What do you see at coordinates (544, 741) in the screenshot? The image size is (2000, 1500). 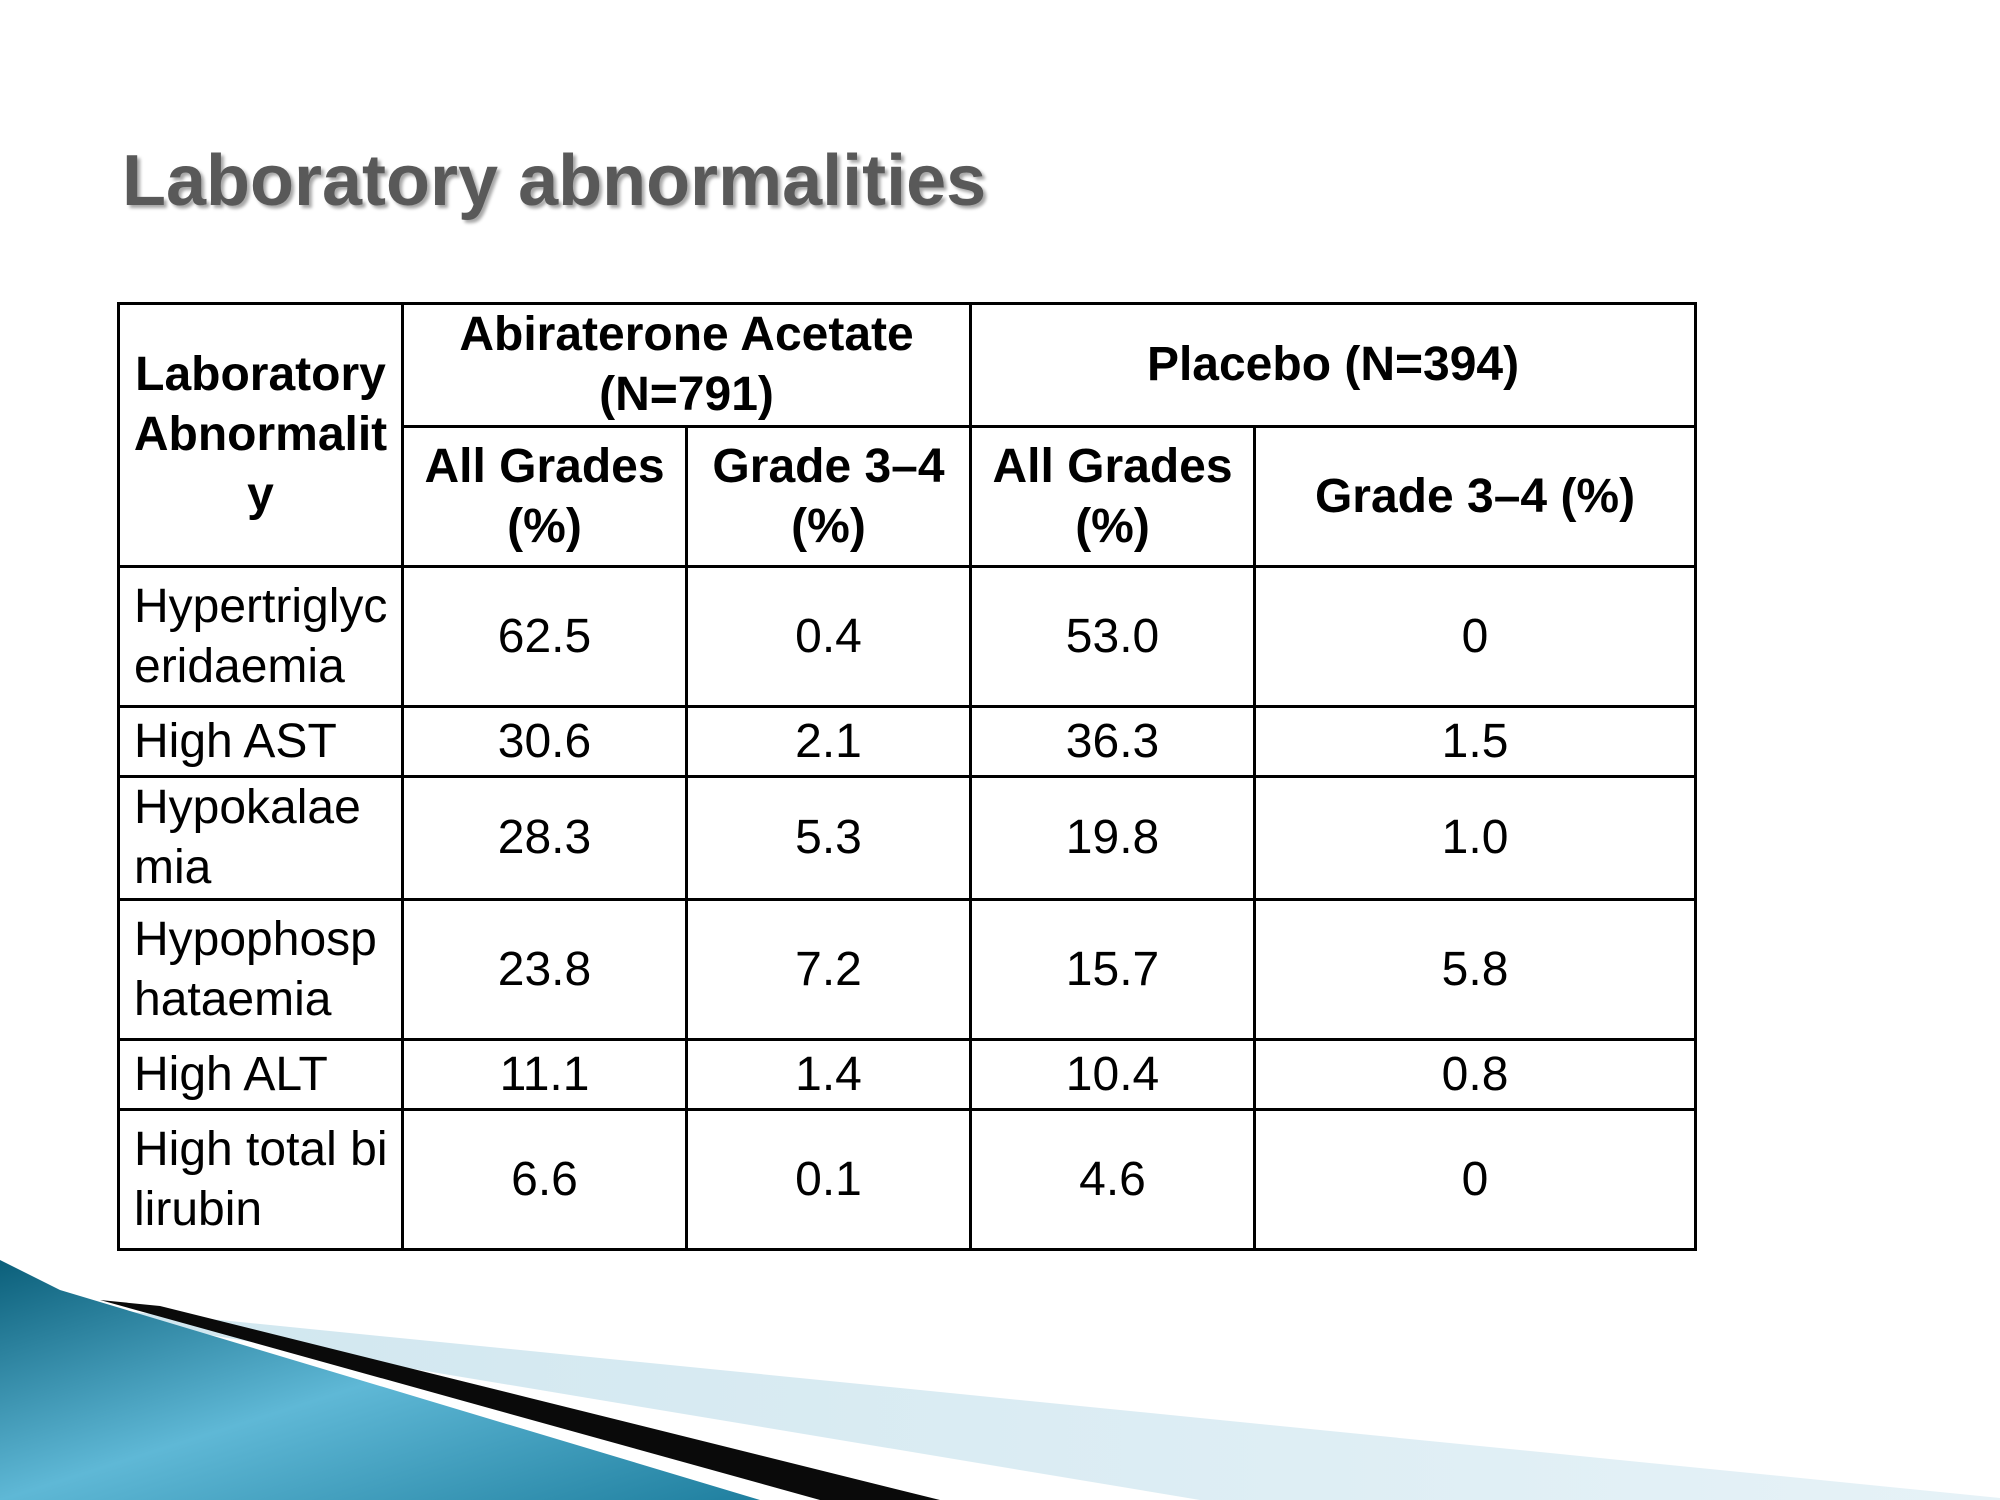 I see `table-cell: 30.6` at bounding box center [544, 741].